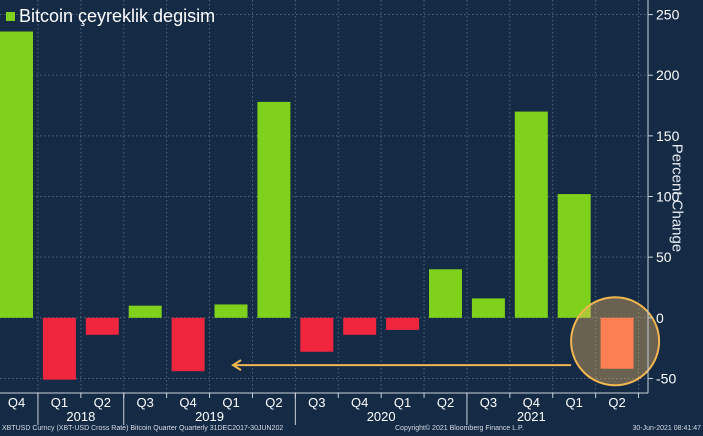 This screenshot has height=436, width=703. I want to click on legend-swatch, so click(10, 16).